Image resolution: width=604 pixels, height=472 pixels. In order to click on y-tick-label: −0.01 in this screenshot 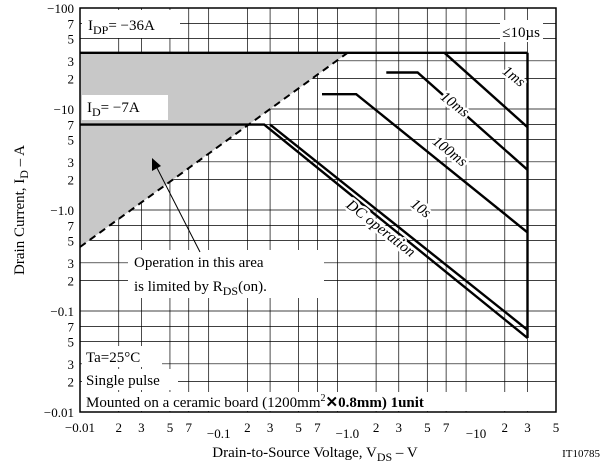, I will do `click(59, 412)`.